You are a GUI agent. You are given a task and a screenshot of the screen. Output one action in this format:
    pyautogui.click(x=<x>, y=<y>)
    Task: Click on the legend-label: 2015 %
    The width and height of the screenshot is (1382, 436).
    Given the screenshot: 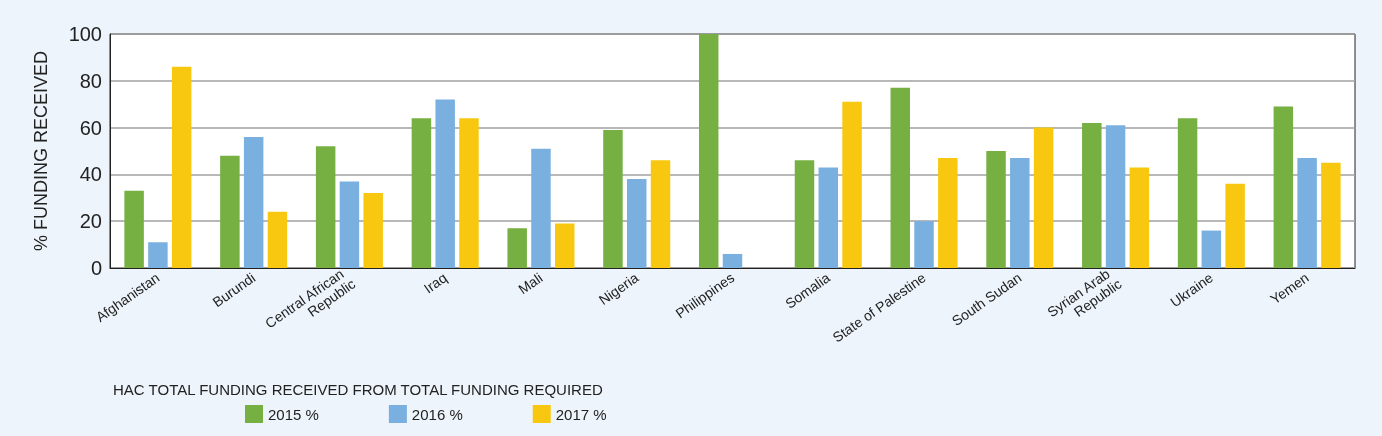 What is the action you would take?
    pyautogui.click(x=293, y=414)
    